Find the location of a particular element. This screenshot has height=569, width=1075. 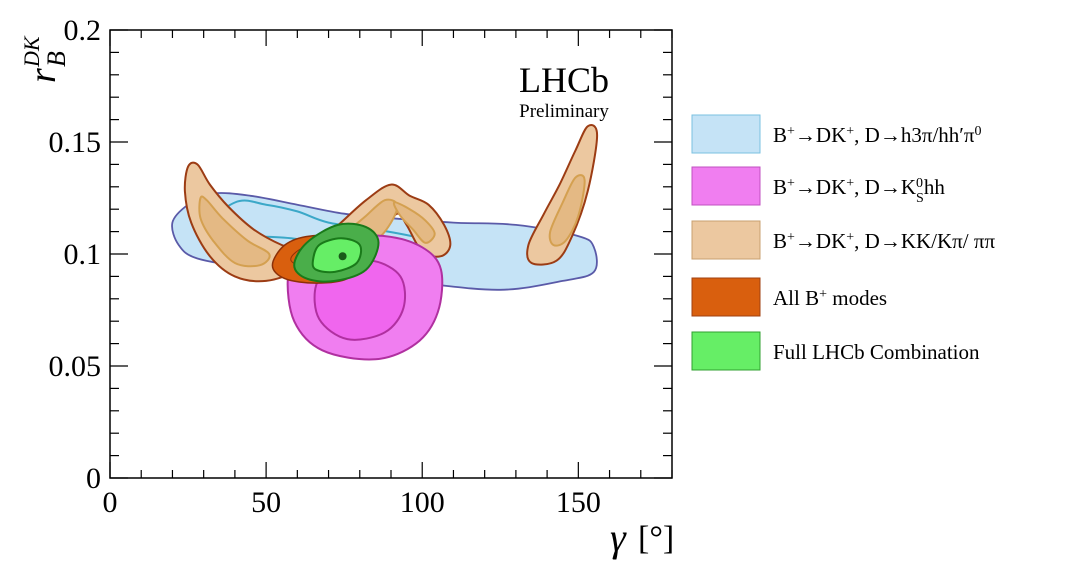

y-tick-label: 0.15 is located at coordinates (75, 142).